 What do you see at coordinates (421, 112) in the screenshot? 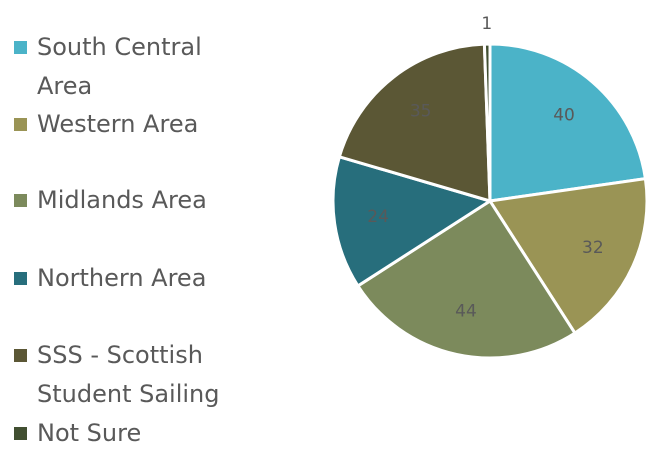
I see `data-label: 35` at bounding box center [421, 112].